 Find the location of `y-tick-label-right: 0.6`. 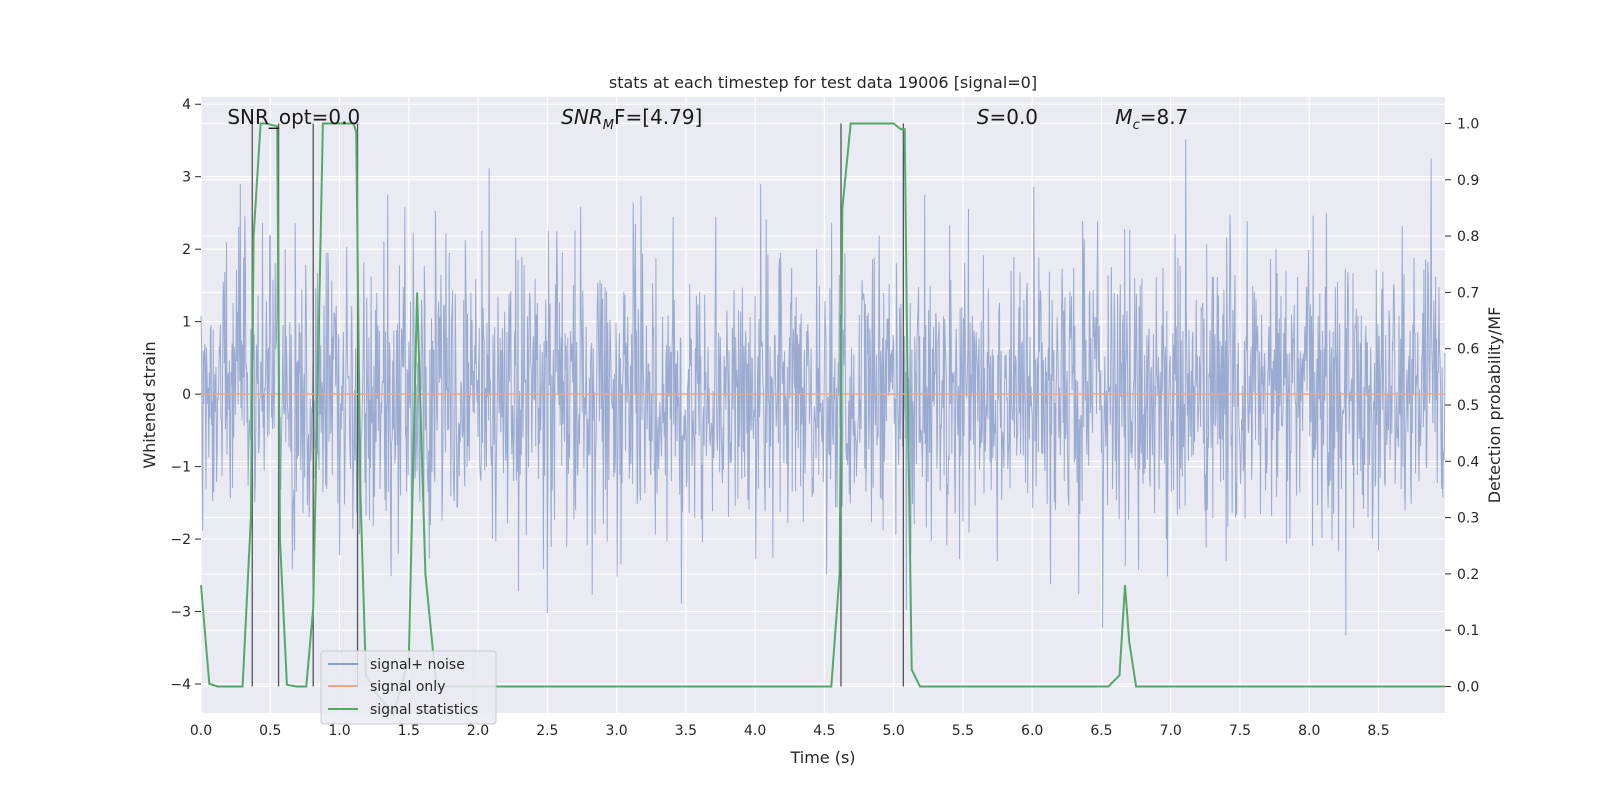

y-tick-label-right: 0.6 is located at coordinates (1468, 350).